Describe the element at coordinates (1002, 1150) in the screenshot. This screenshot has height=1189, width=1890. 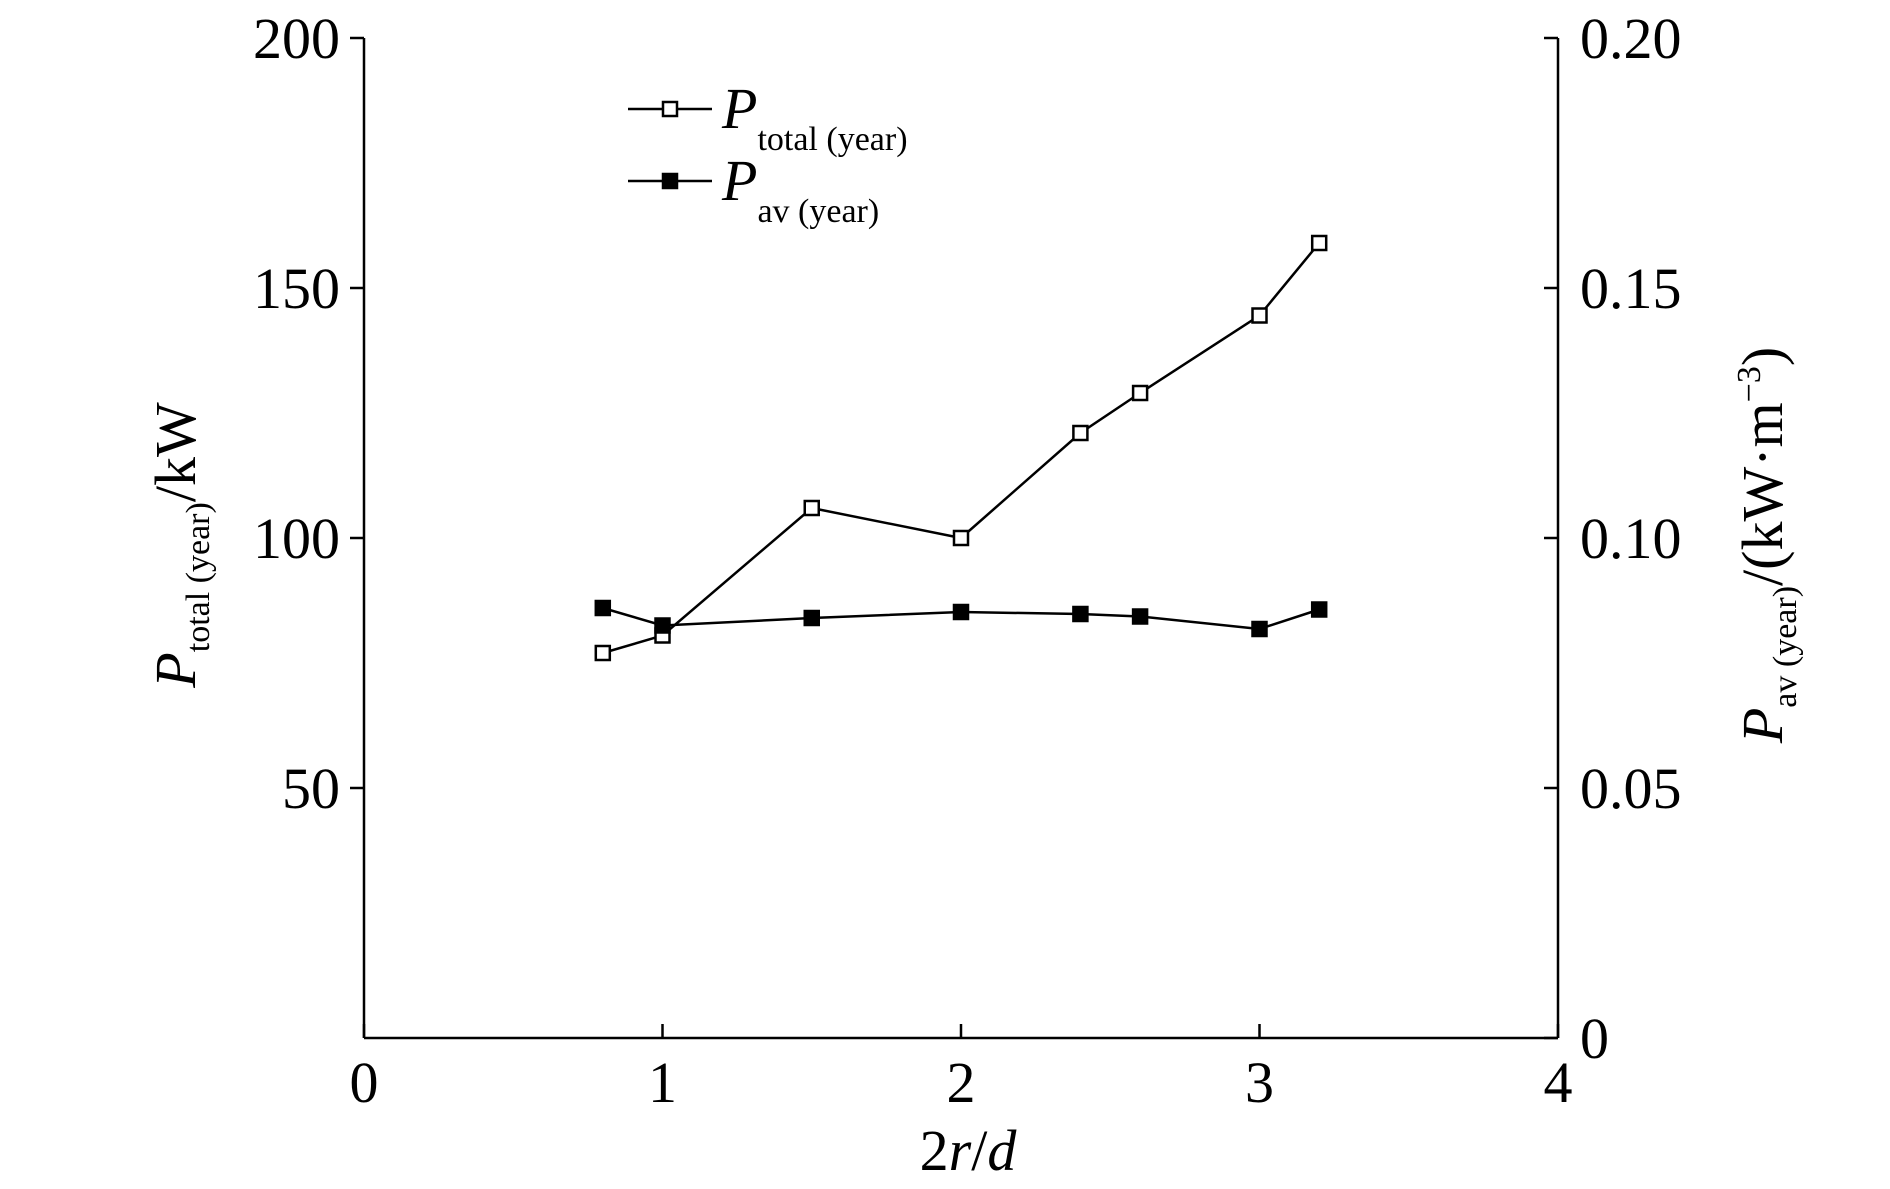
I see `x-axis-title-d: d` at that location.